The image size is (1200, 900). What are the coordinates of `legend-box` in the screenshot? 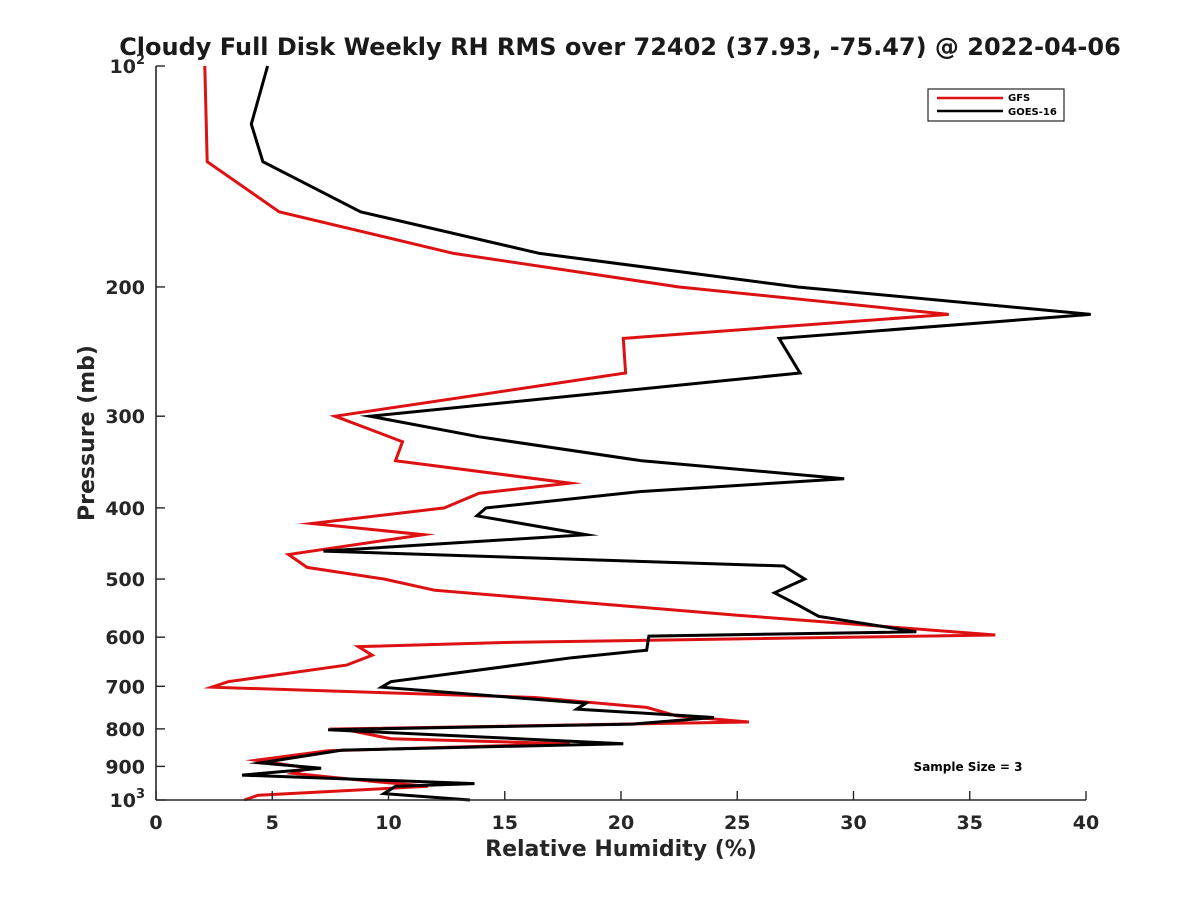 It's located at (996, 105).